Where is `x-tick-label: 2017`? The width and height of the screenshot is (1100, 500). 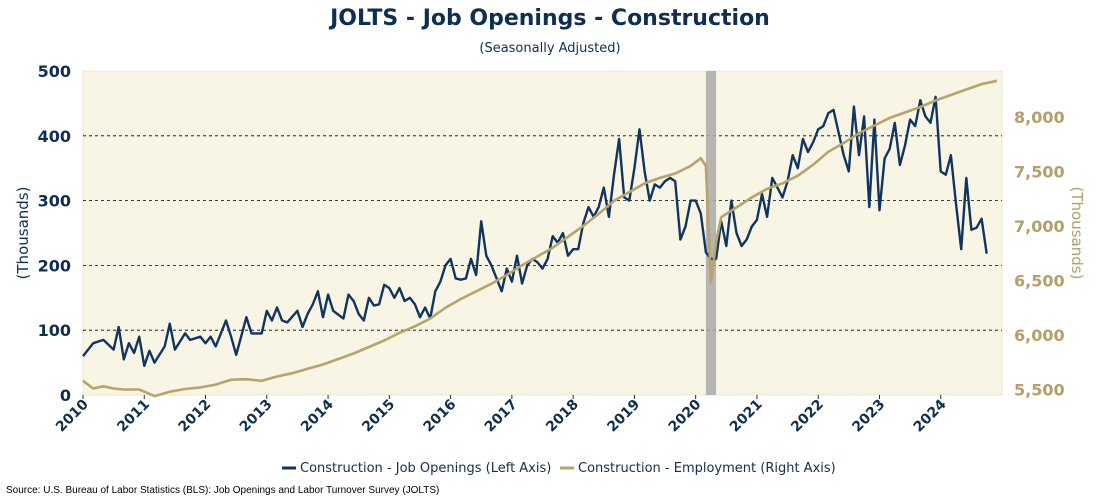 x-tick-label: 2017 is located at coordinates (501, 416).